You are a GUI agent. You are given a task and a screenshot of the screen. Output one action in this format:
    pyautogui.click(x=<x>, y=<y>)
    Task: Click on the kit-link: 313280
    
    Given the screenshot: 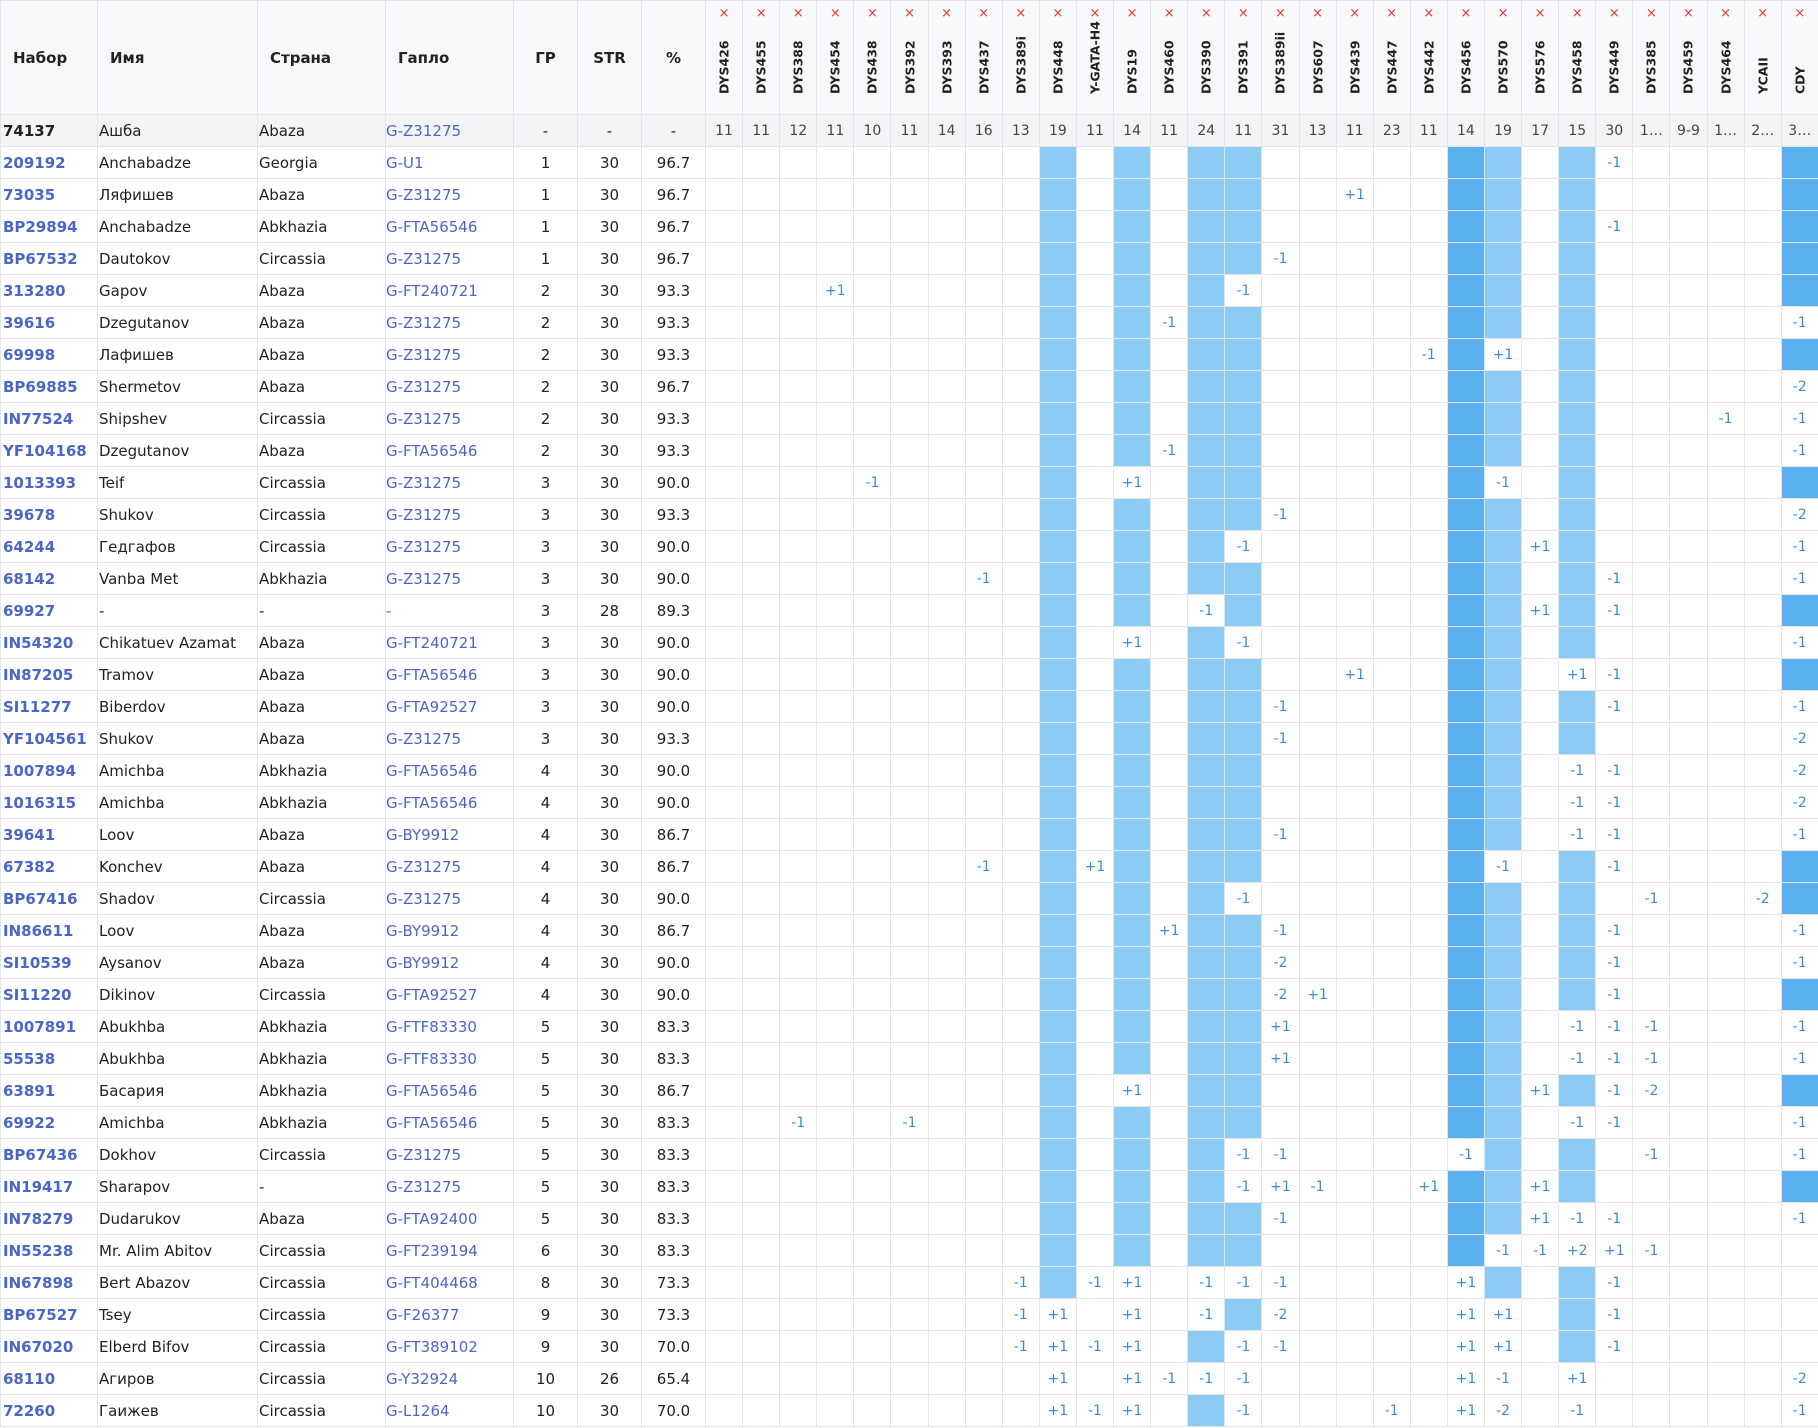 What is the action you would take?
    pyautogui.click(x=49, y=290)
    